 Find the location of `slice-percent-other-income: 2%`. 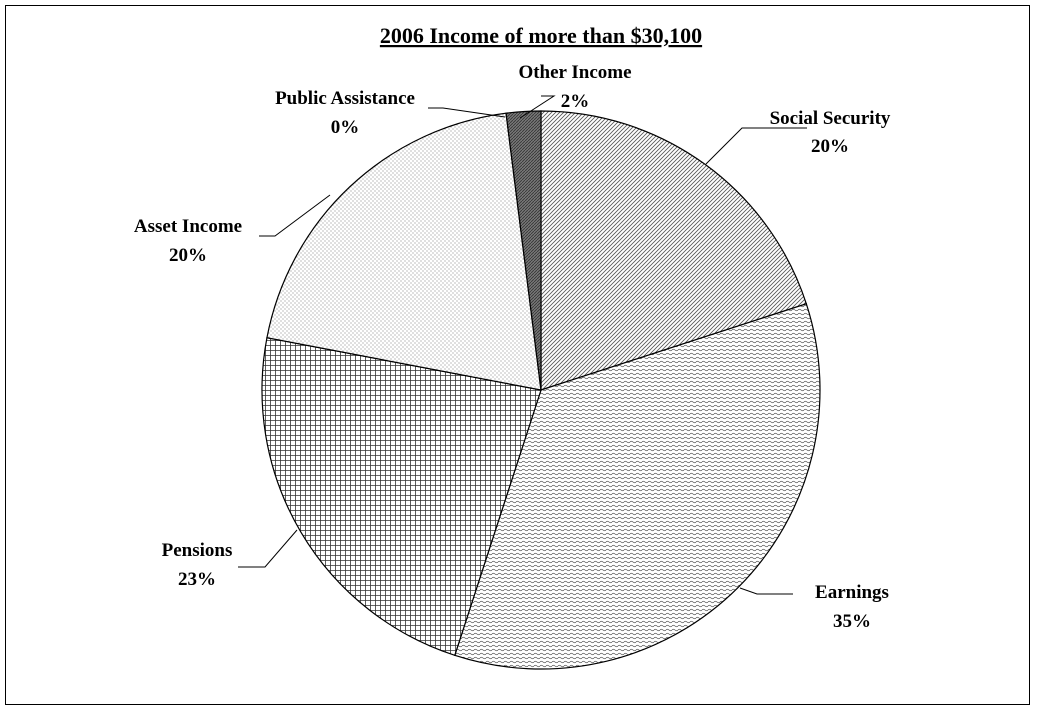

slice-percent-other-income: 2% is located at coordinates (575, 101).